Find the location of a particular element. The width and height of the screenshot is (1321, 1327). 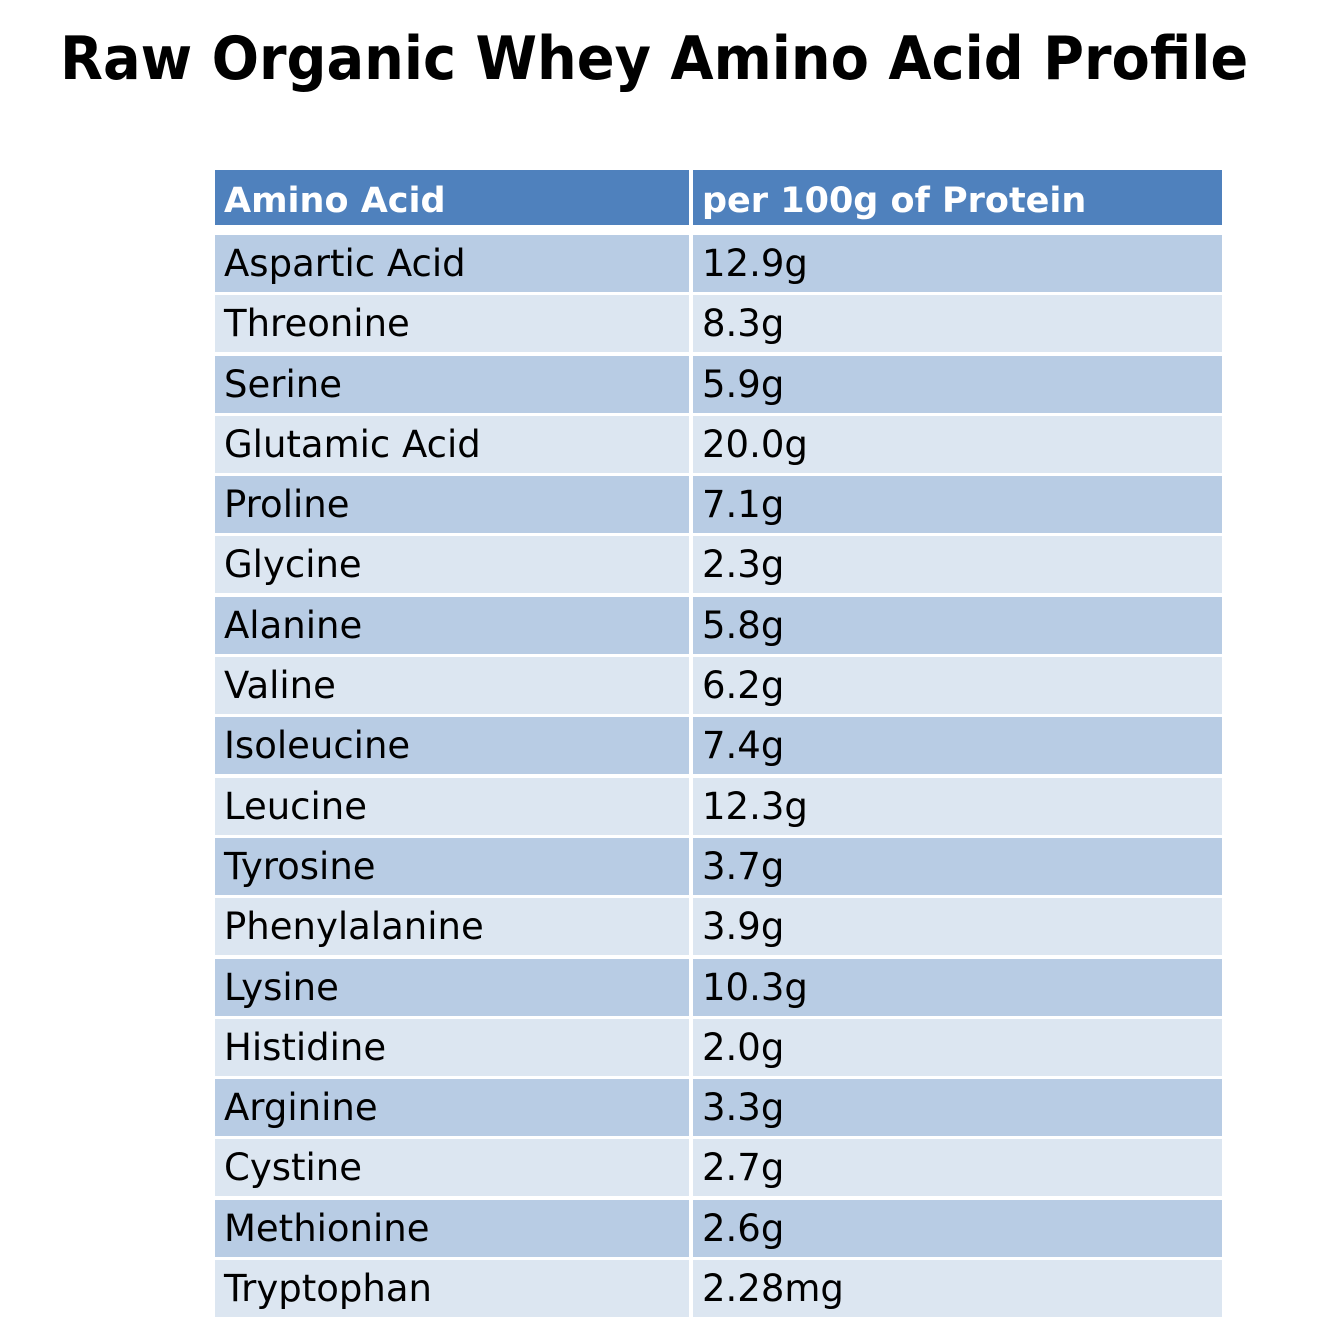

amount-cell: 2.0g is located at coordinates (957, 1047).